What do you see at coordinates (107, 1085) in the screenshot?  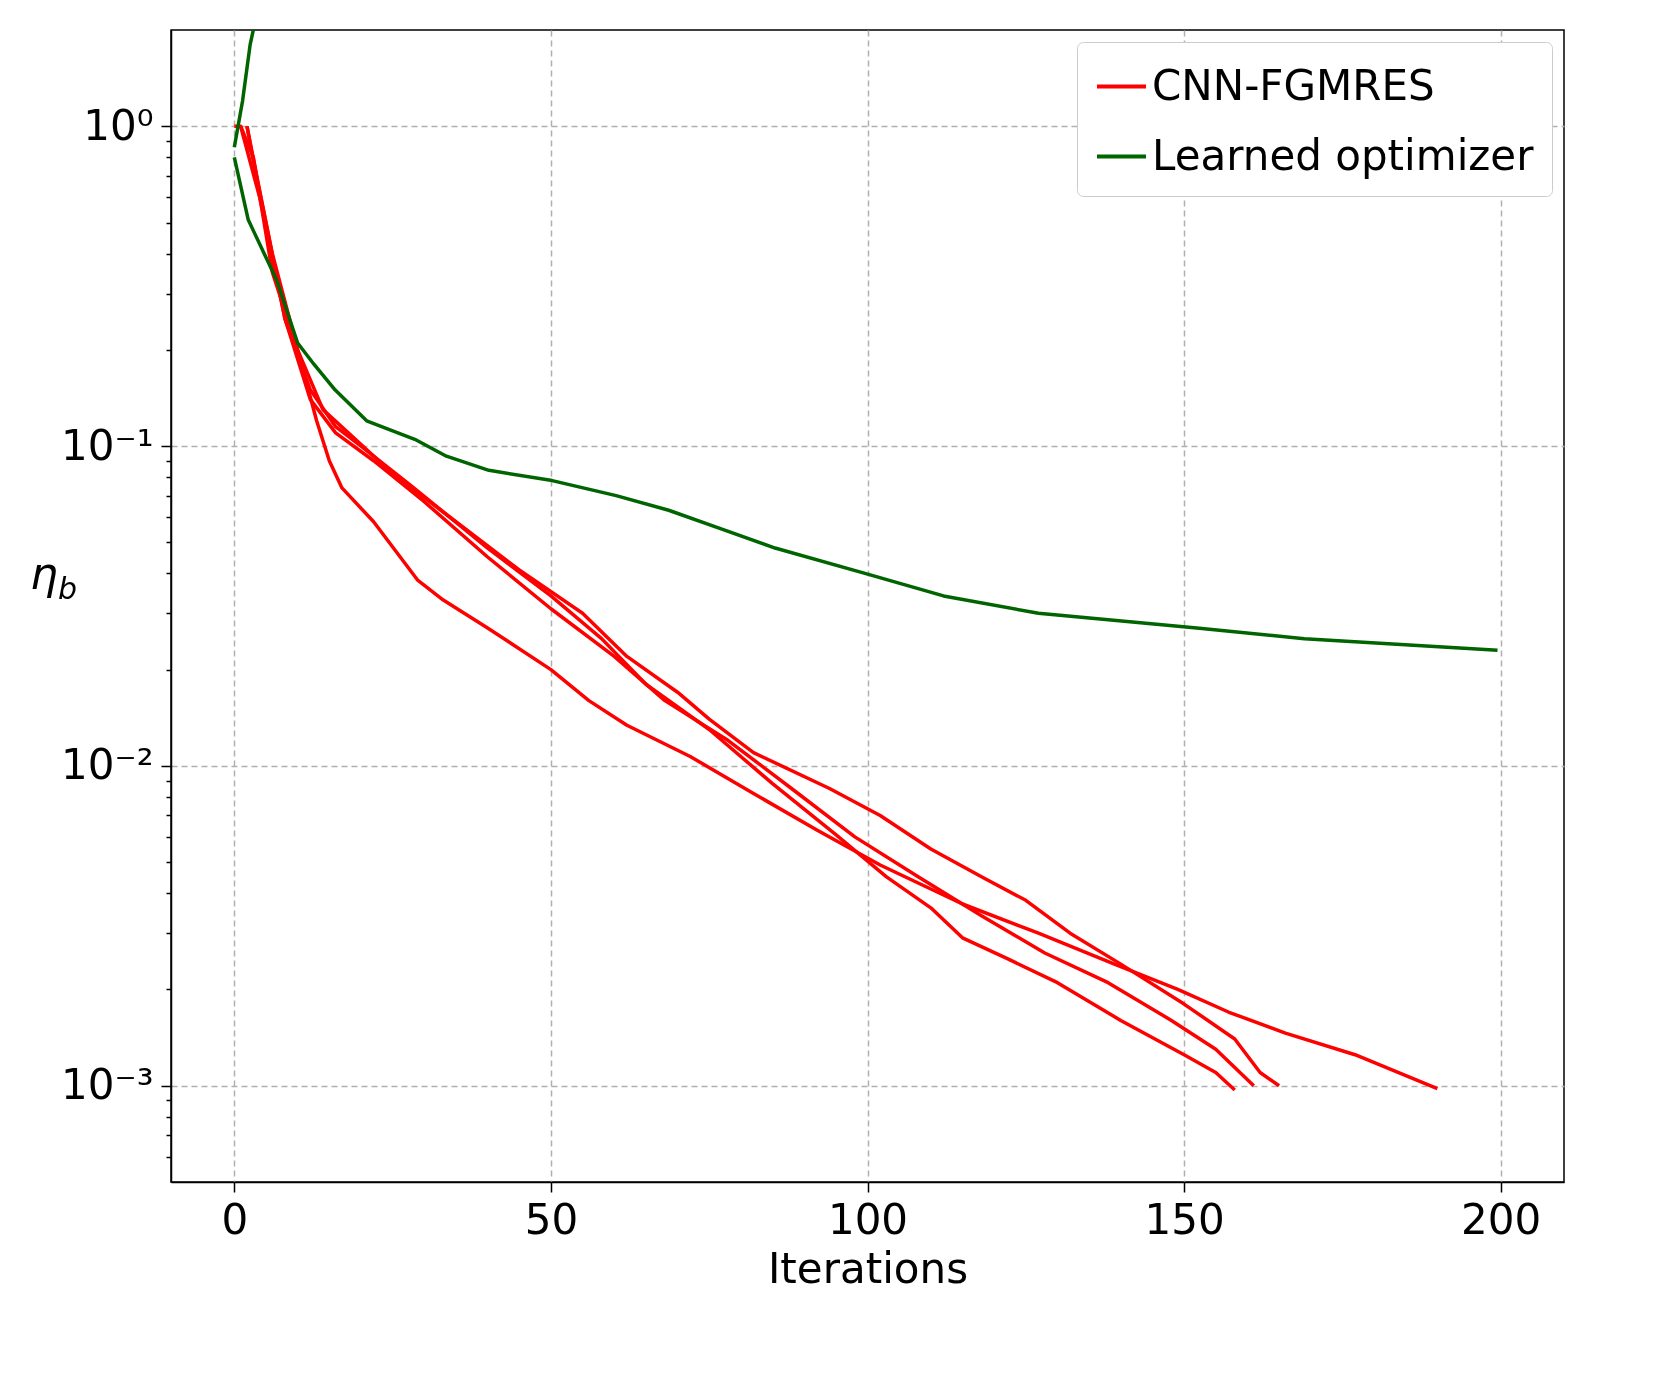 I see `y-tick-label: 10⁻³` at bounding box center [107, 1085].